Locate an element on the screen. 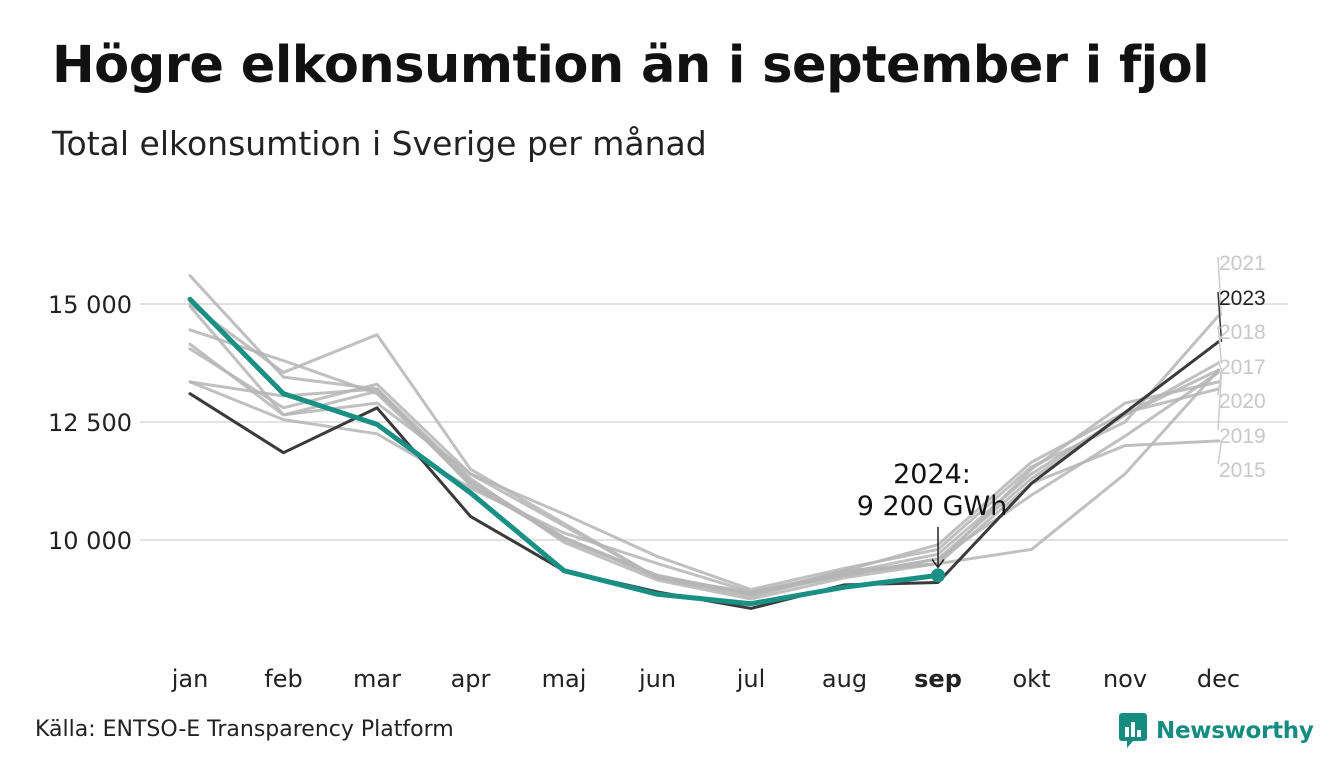 The image size is (1340, 780). x-axis-tick-labels: jan feb mar apr maj jun jul aug sep okt nov dec is located at coordinates (705, 679).